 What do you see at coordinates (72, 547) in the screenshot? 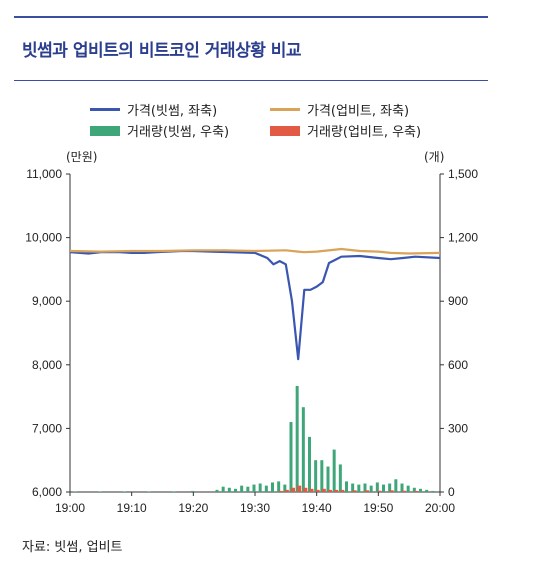
I see `source-note: 자료: 빗썸, 업비트` at bounding box center [72, 547].